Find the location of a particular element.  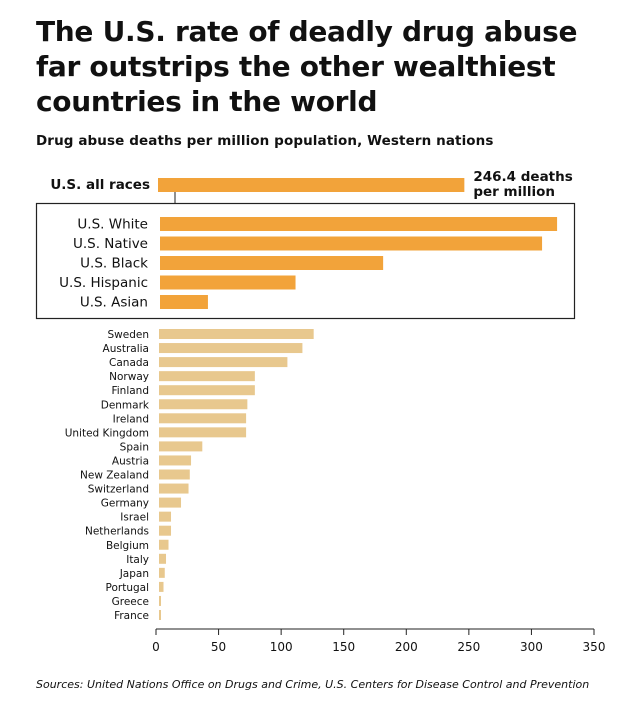

bar-denmark is located at coordinates (203, 404).